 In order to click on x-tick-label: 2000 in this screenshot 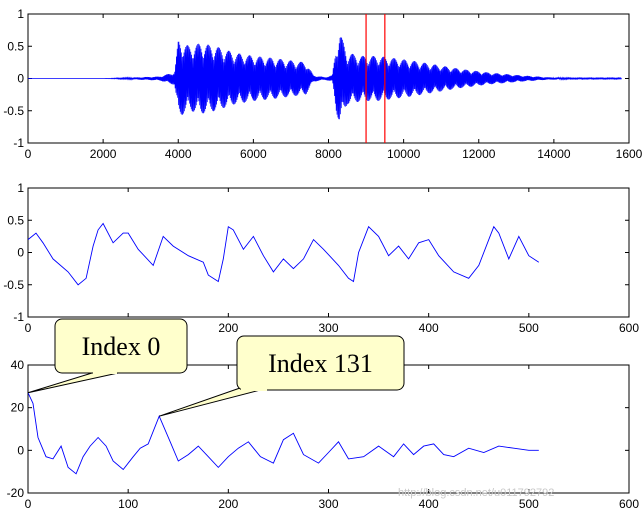, I will do `click(103, 154)`.